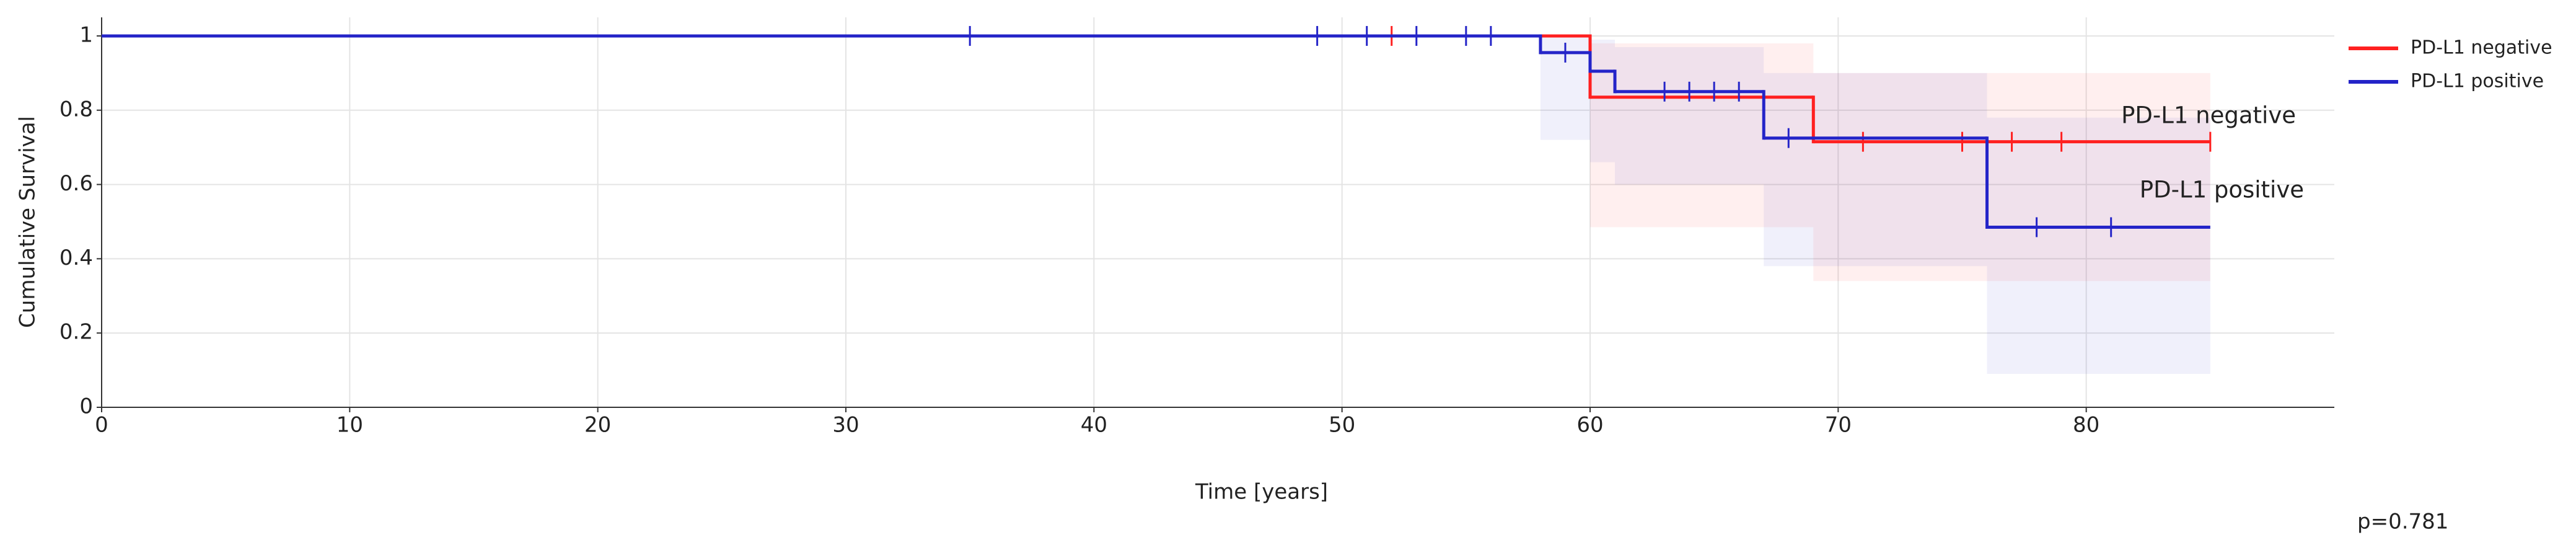  I want to click on y-axis-label: Cumulative Survival, so click(28, 222).